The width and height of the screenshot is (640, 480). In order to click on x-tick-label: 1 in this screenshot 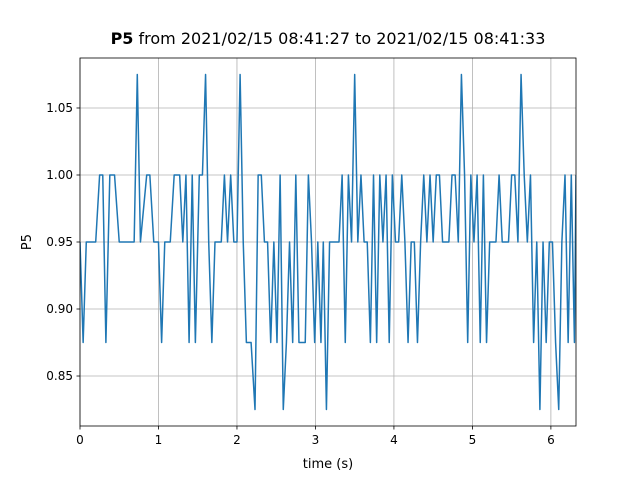, I will do `click(159, 440)`.